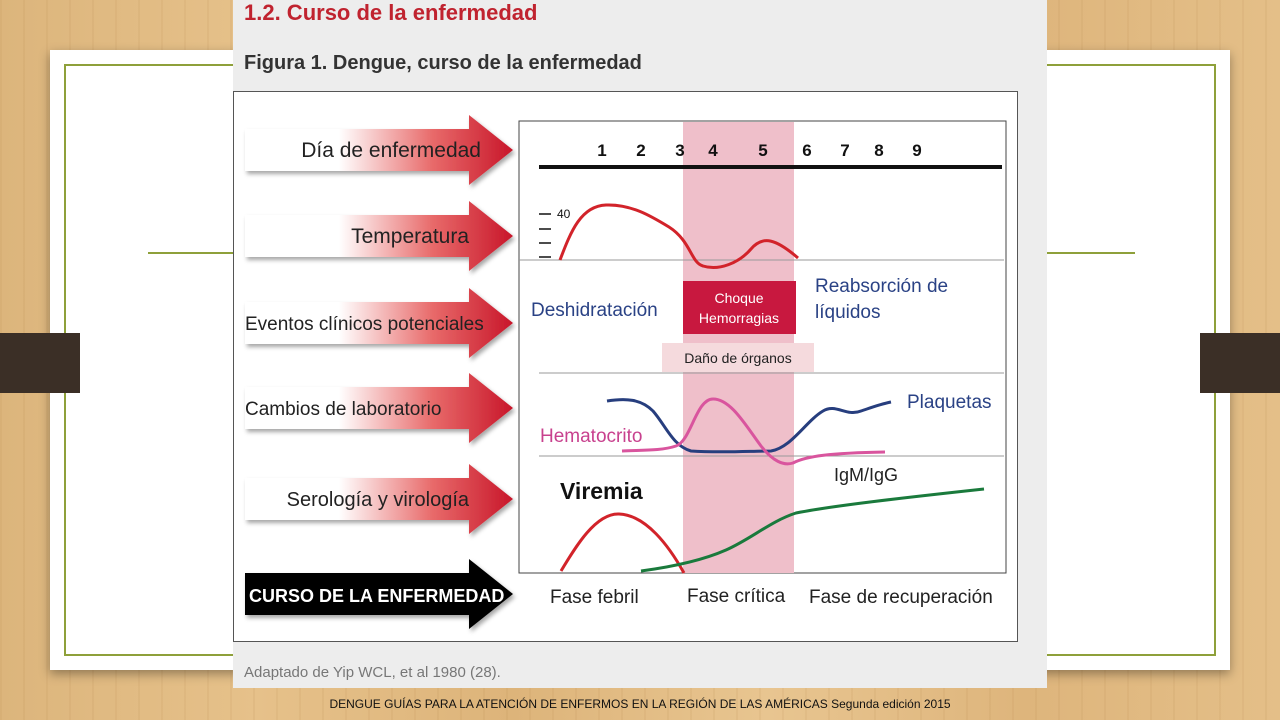  Describe the element at coordinates (591, 436) in the screenshot. I see `label-hematocrit: Hematocrito` at that location.